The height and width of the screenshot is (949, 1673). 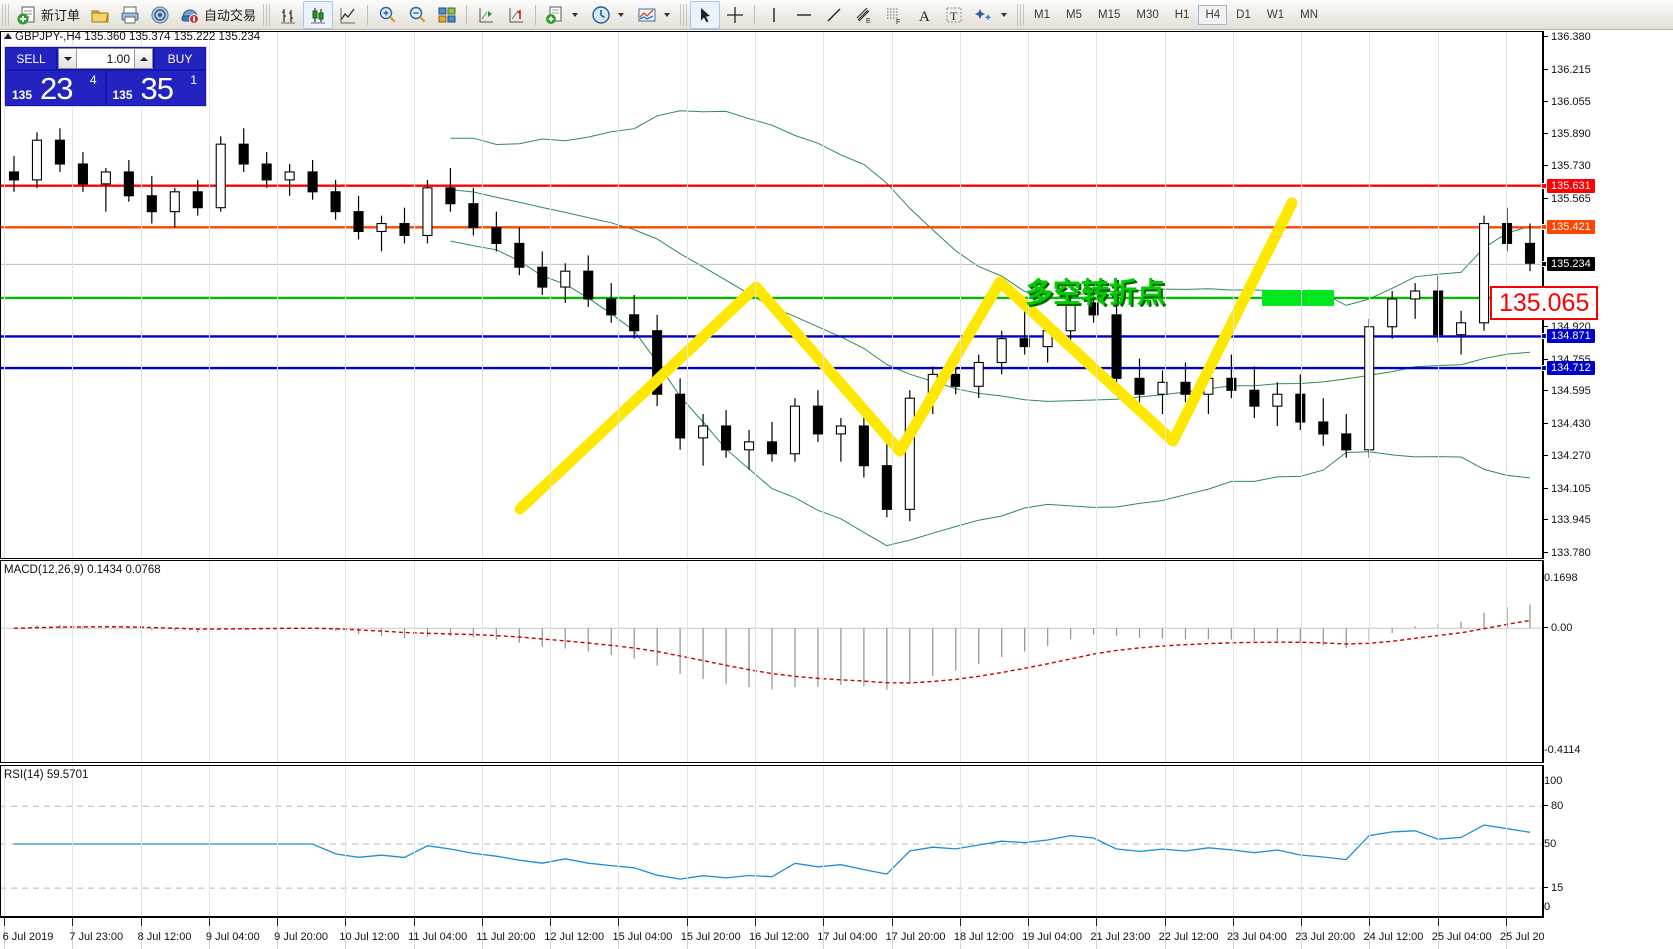 I want to click on text-button: A, so click(x=924, y=15).